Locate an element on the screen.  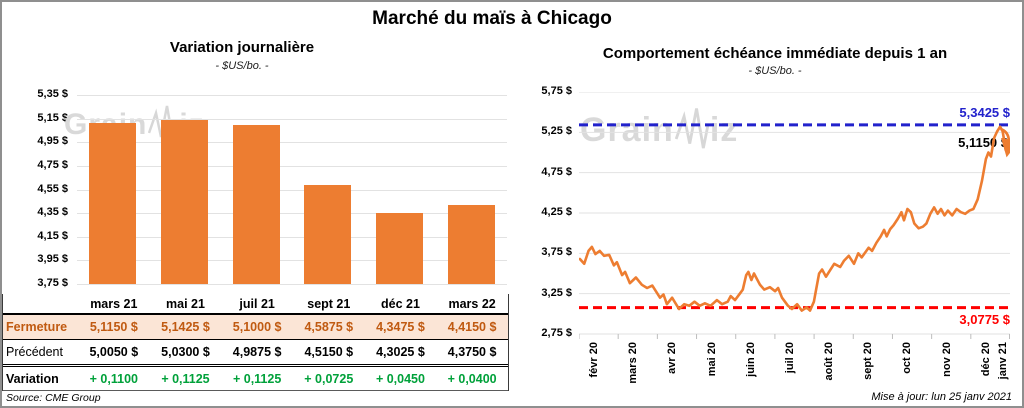
x-tick-label: juin 20 is located at coordinates (750, 359).